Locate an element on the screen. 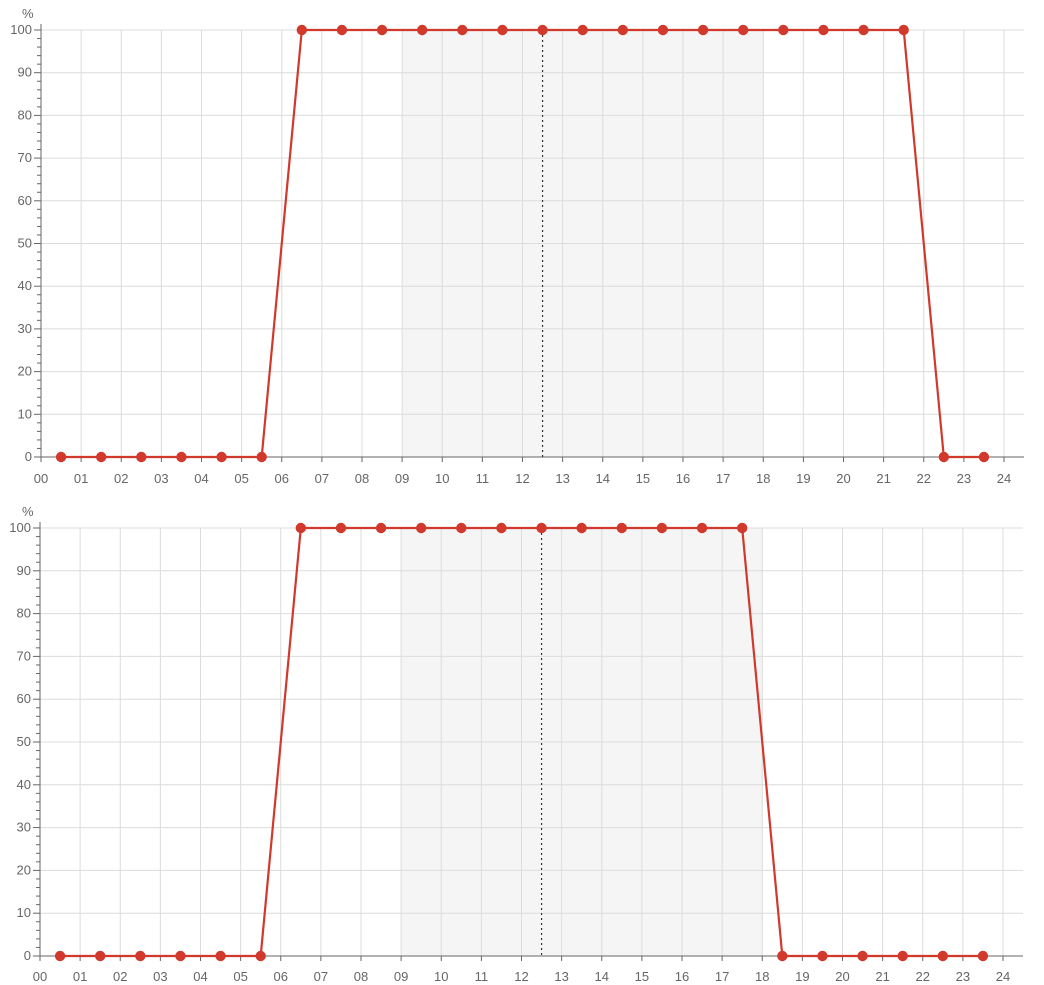  y-tick-label: 70 is located at coordinates (25, 157).